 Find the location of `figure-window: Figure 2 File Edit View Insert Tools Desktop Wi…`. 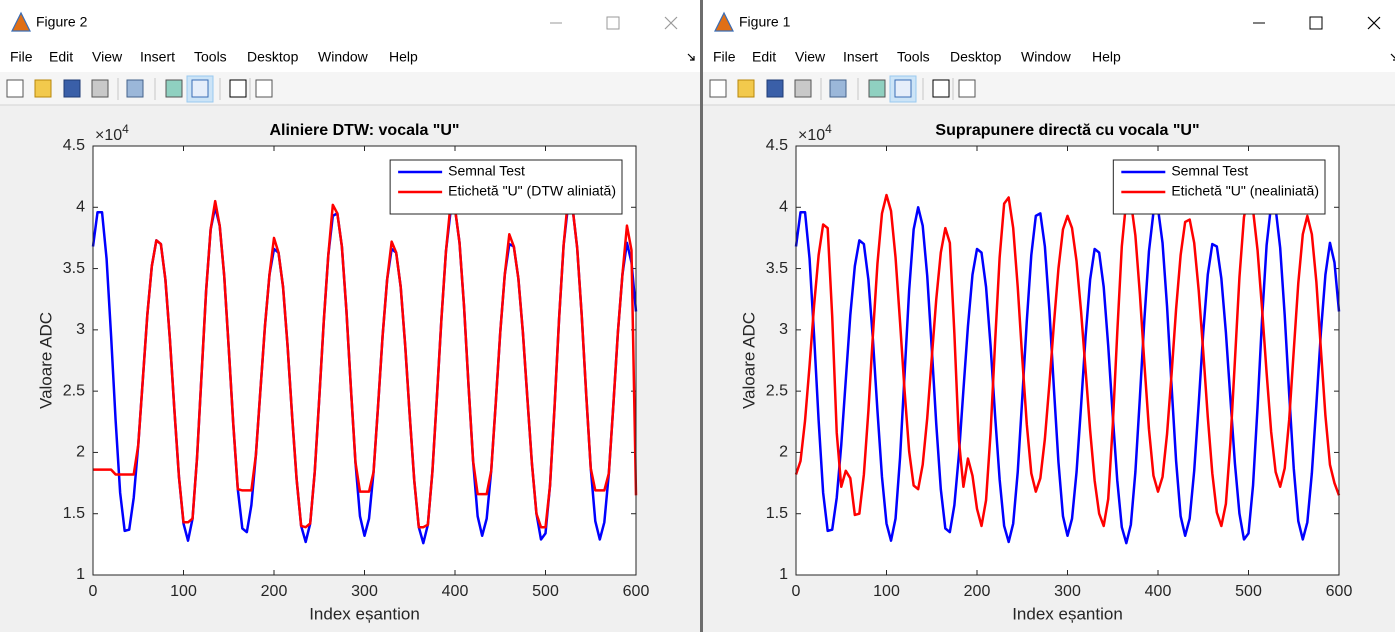

figure-window: Figure 2 File Edit View Insert Tools Desktop Wi… is located at coordinates (350, 53).